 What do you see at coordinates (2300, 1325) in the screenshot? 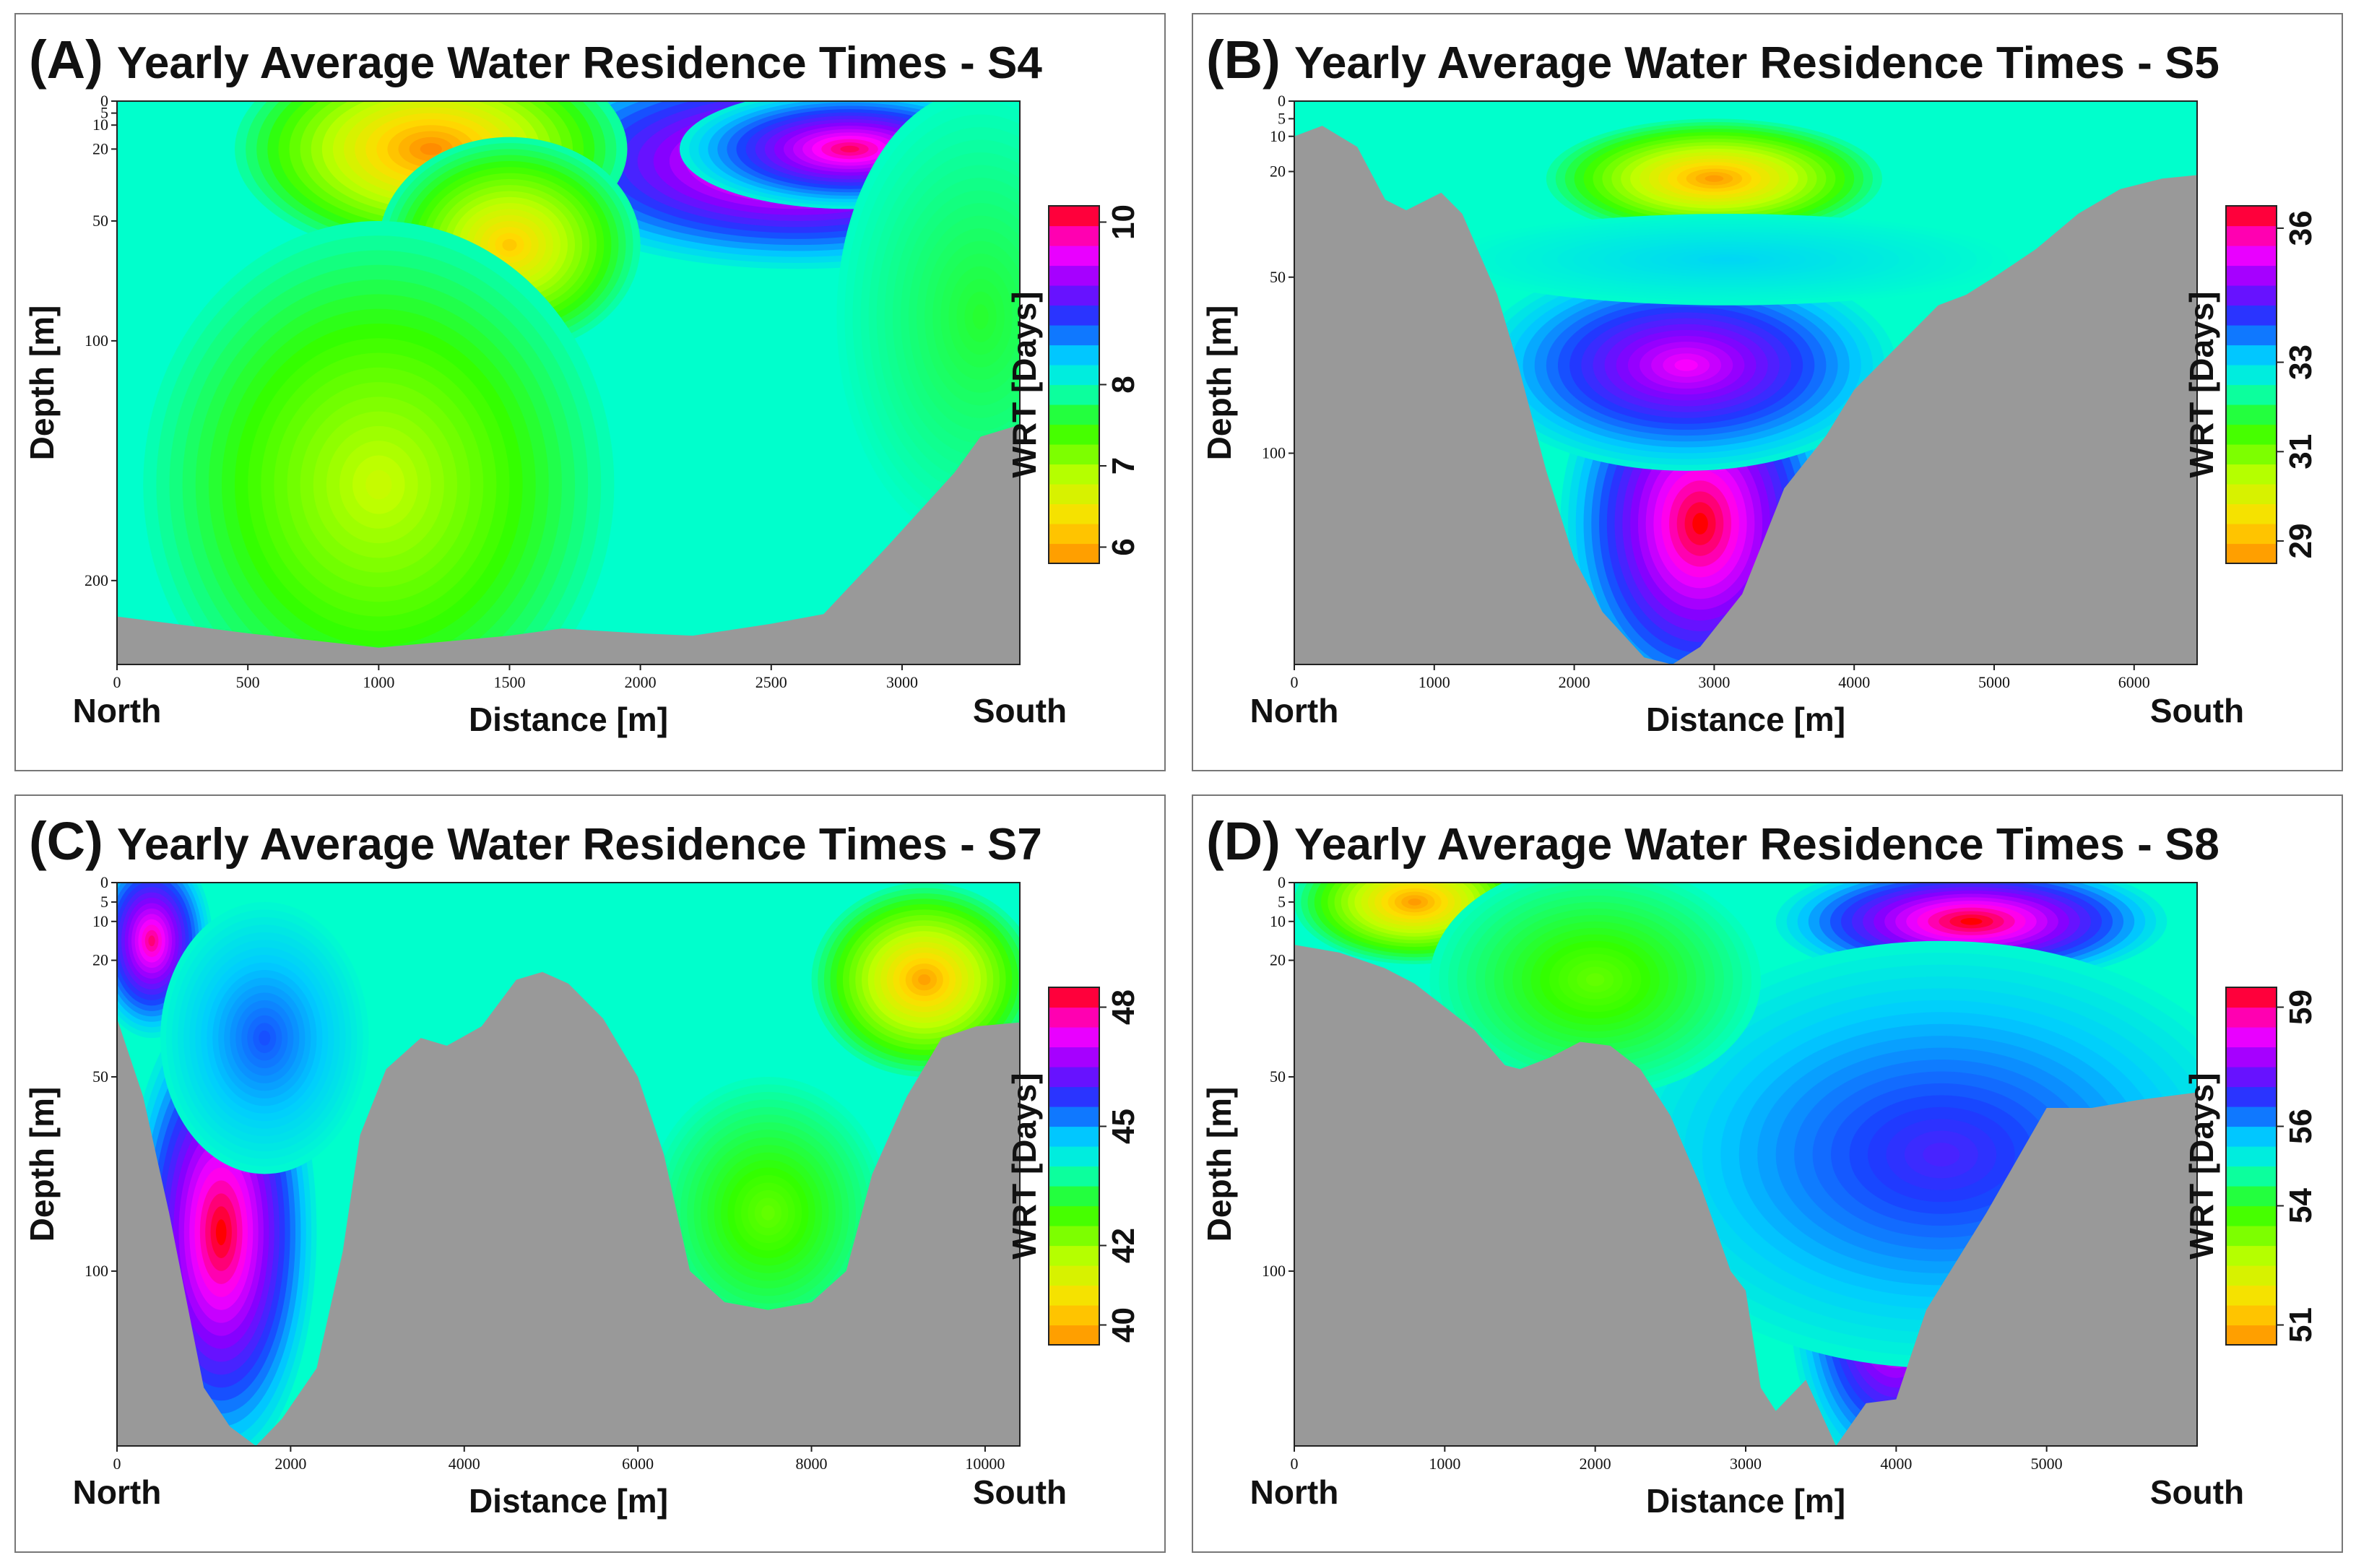
I see `colorbar-tick-label: 51` at bounding box center [2300, 1325].